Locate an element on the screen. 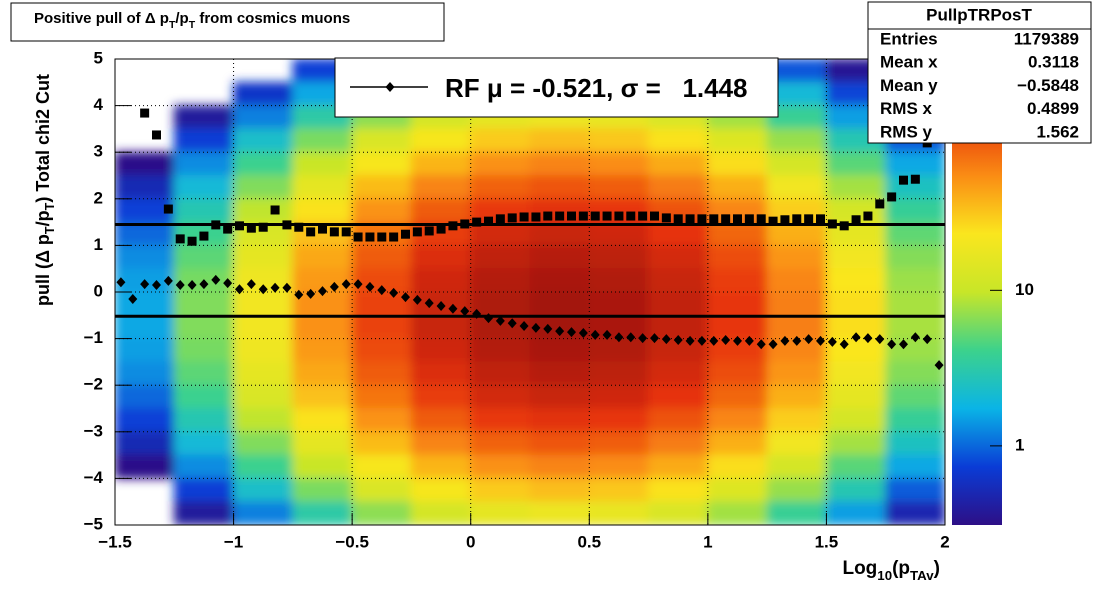 The height and width of the screenshot is (590, 1114). x-tick-label: 2 is located at coordinates (944, 541).